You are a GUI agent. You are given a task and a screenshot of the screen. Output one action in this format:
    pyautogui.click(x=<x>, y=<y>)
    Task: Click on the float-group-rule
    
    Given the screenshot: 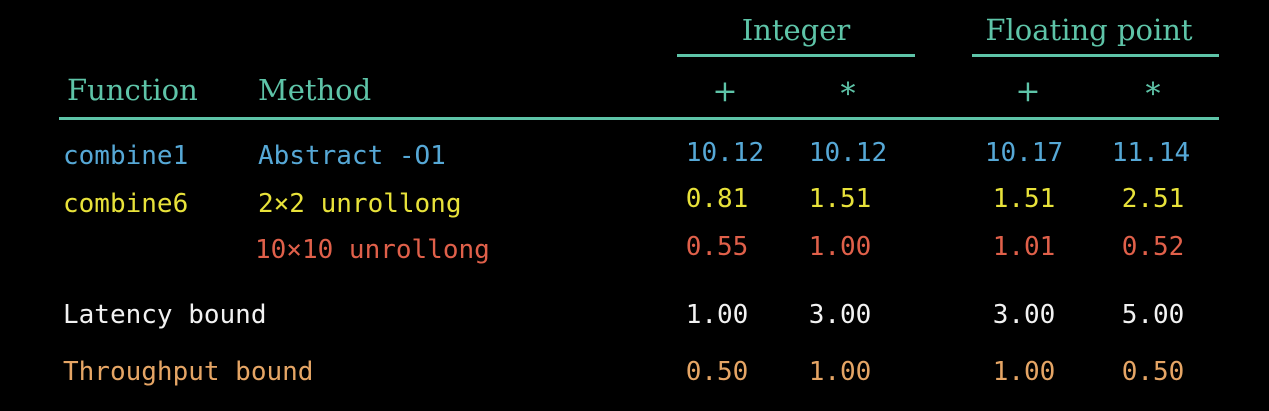 What is the action you would take?
    pyautogui.click(x=1095, y=55)
    